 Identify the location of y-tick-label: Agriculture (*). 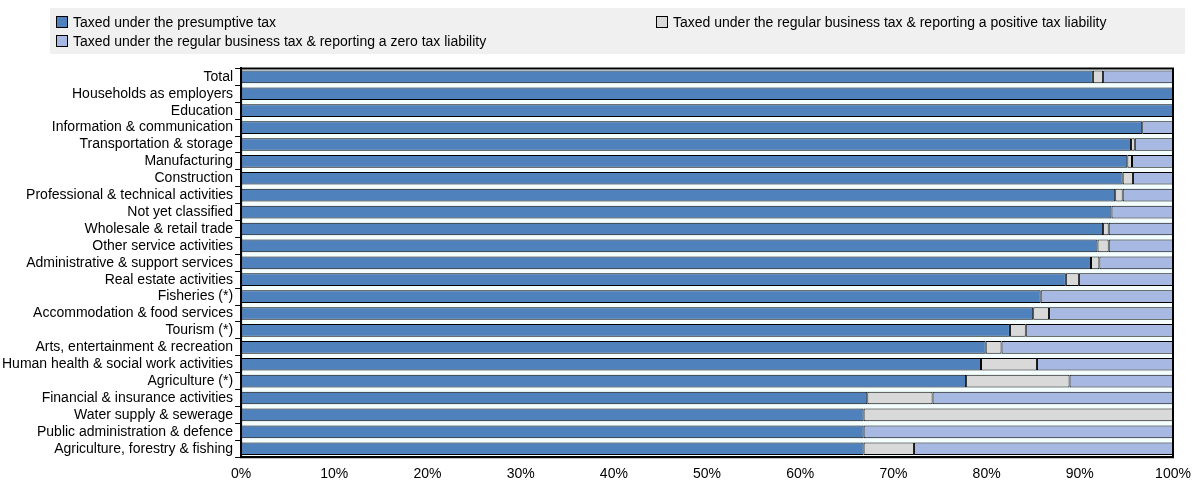
(190, 379).